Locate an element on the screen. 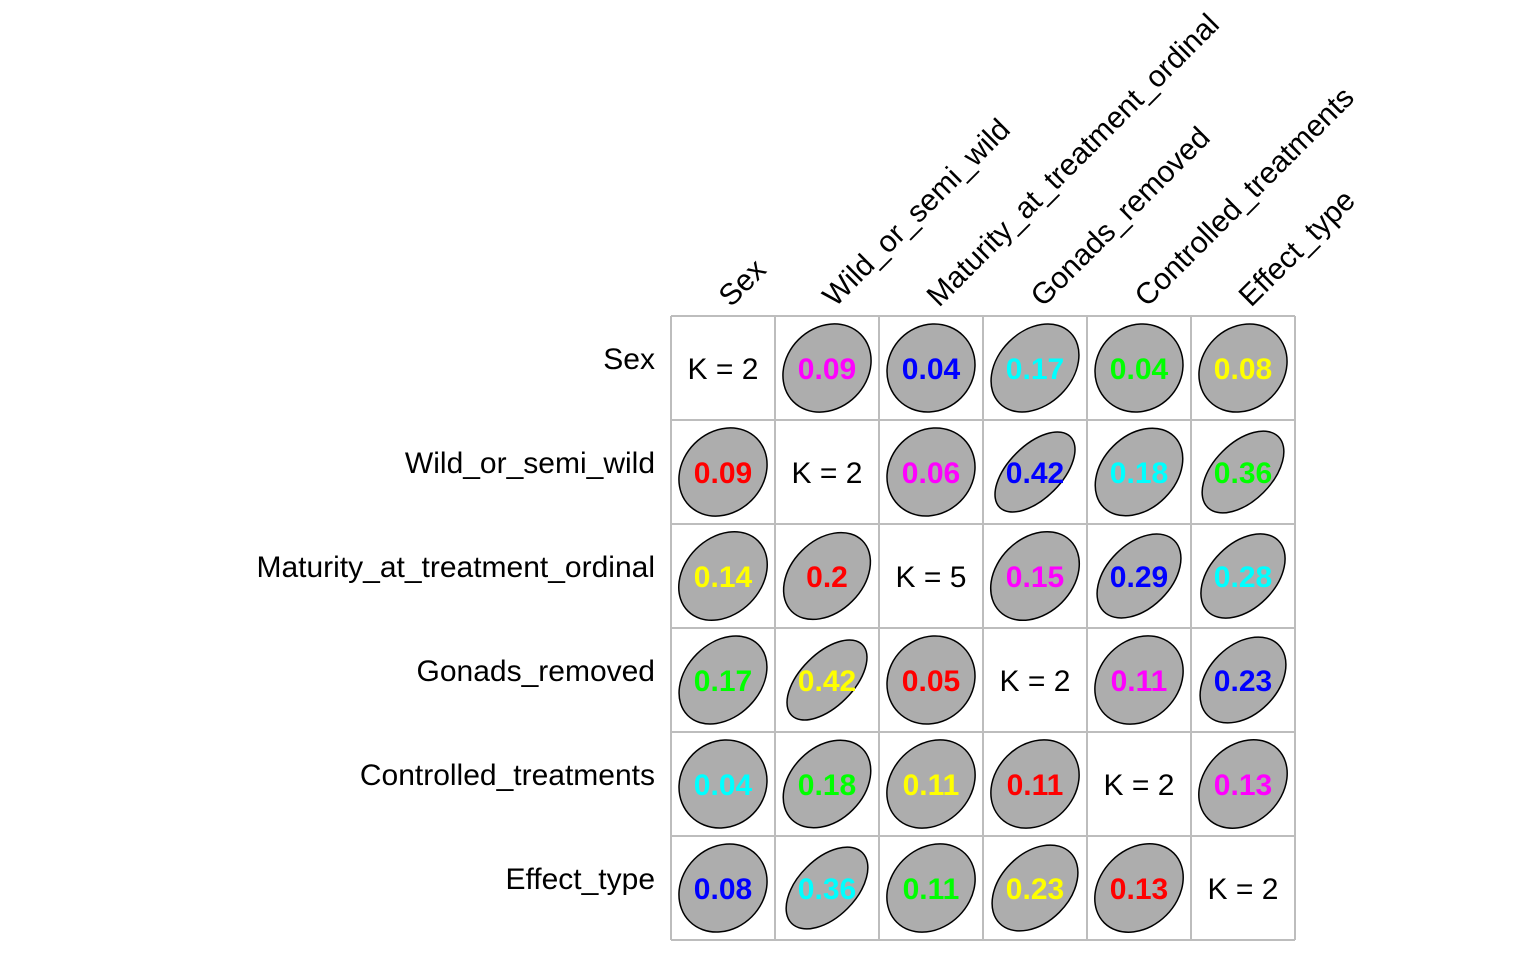  cell-3-1: 0.14 is located at coordinates (723, 576).